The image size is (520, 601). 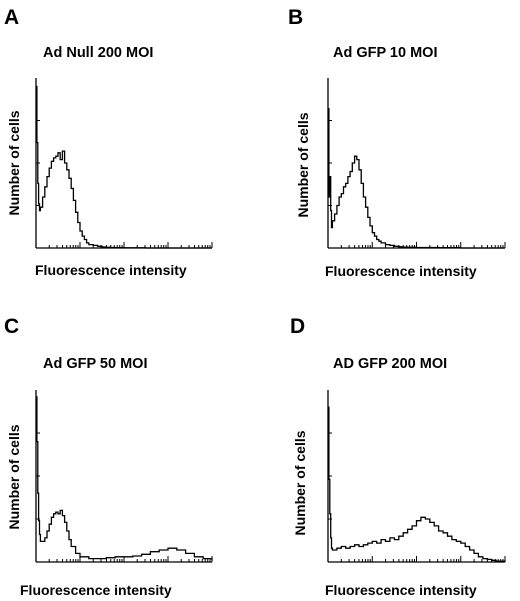 What do you see at coordinates (300, 482) in the screenshot?
I see `y-axis-label-d: Number of cells` at bounding box center [300, 482].